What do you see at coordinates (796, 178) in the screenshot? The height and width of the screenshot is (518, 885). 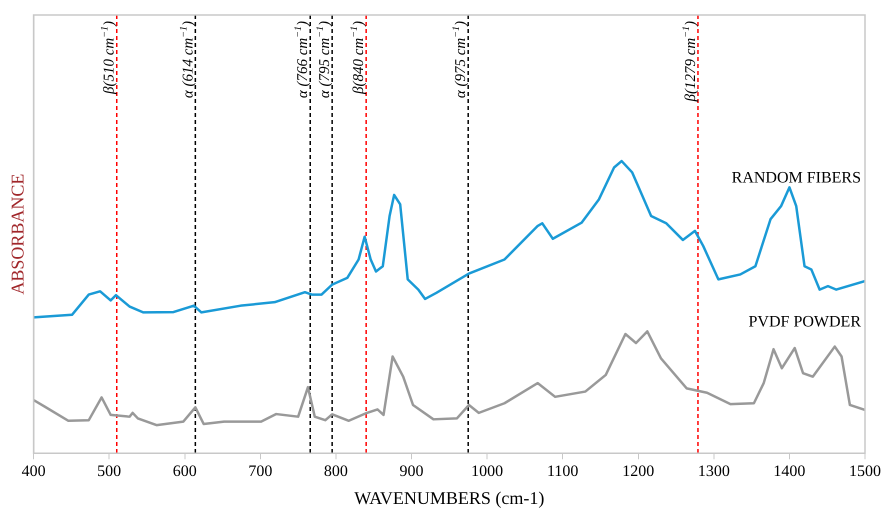 I see `series-label: RANDOM FIBERS` at bounding box center [796, 178].